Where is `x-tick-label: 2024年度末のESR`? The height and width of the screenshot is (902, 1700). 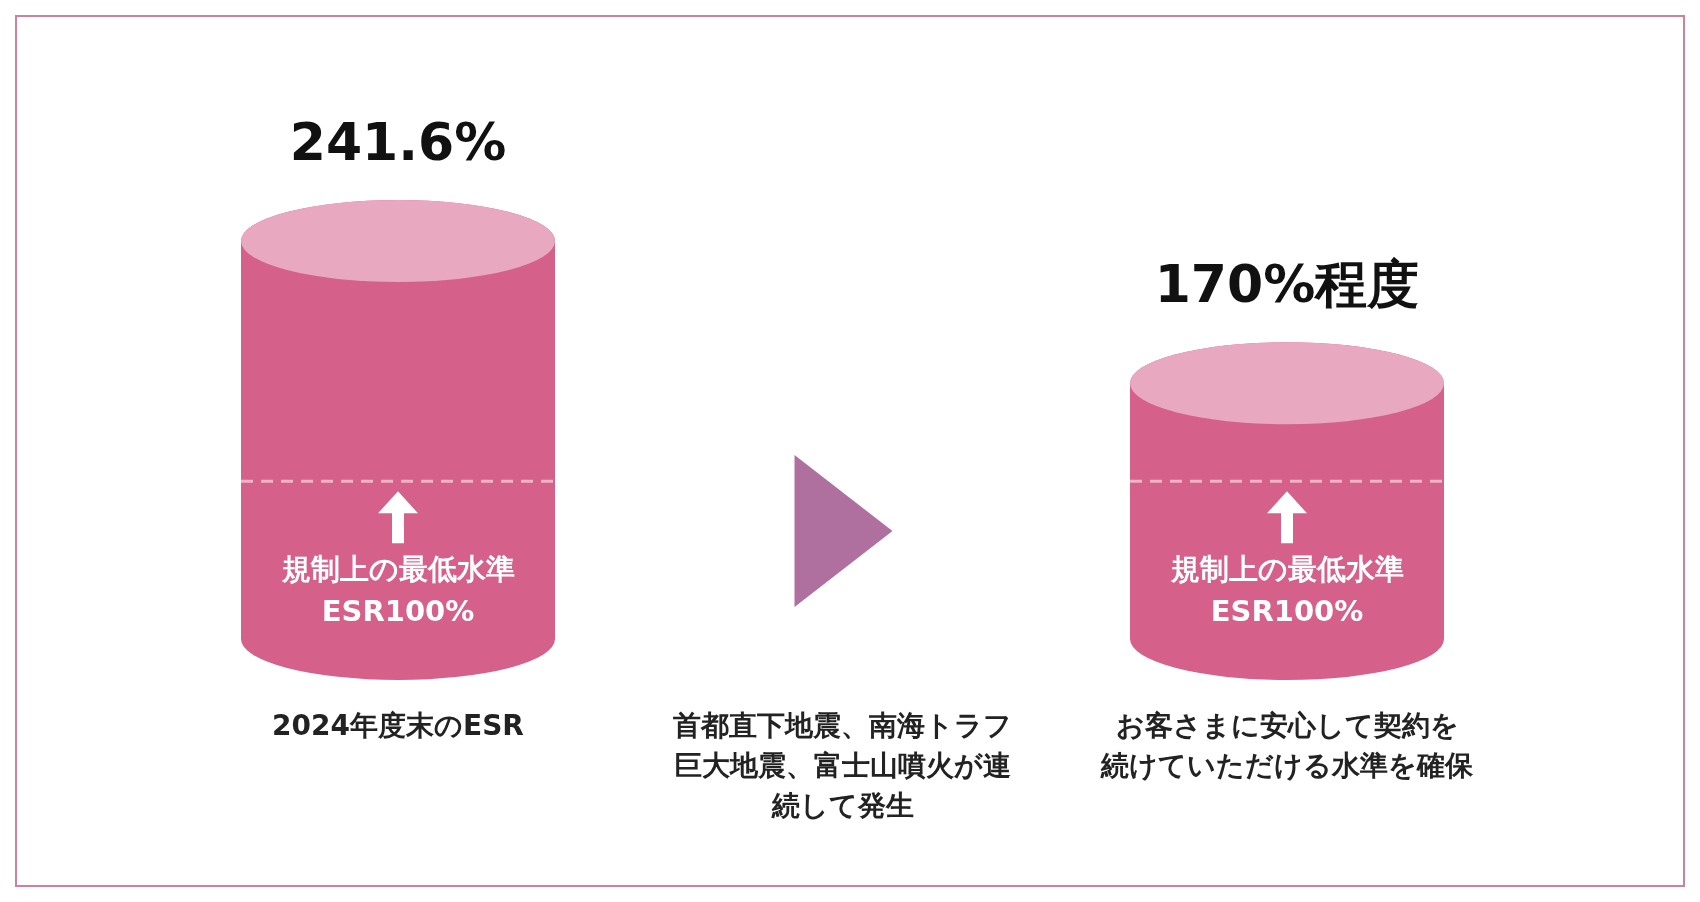 x-tick-label: 2024年度末のESR is located at coordinates (398, 725).